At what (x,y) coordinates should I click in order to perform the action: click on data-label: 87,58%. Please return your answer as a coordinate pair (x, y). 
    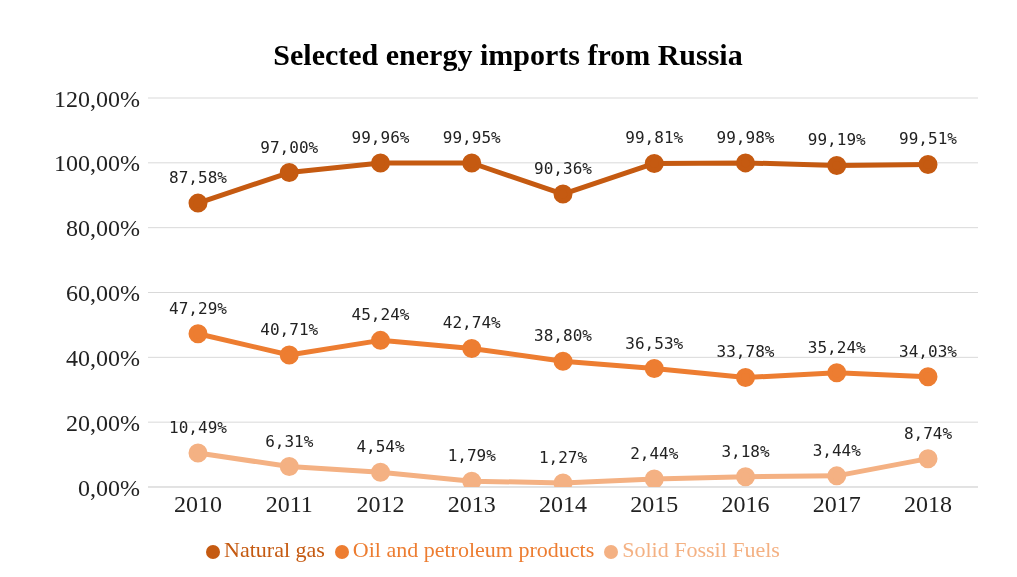
    Looking at the image, I should click on (198, 178).